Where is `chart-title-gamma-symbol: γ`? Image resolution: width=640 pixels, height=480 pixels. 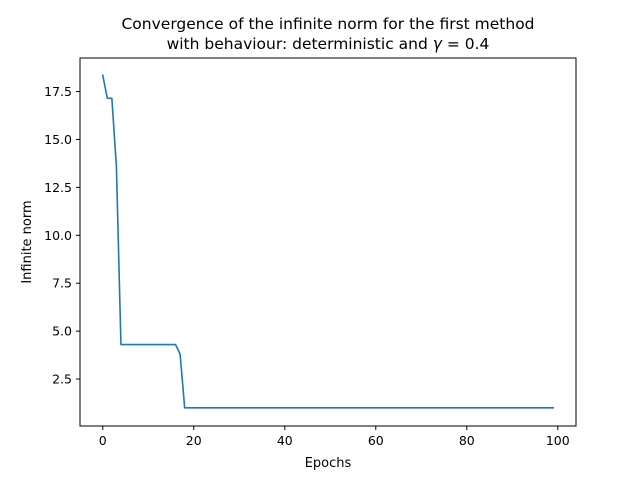 chart-title-gamma-symbol: γ is located at coordinates (438, 44).